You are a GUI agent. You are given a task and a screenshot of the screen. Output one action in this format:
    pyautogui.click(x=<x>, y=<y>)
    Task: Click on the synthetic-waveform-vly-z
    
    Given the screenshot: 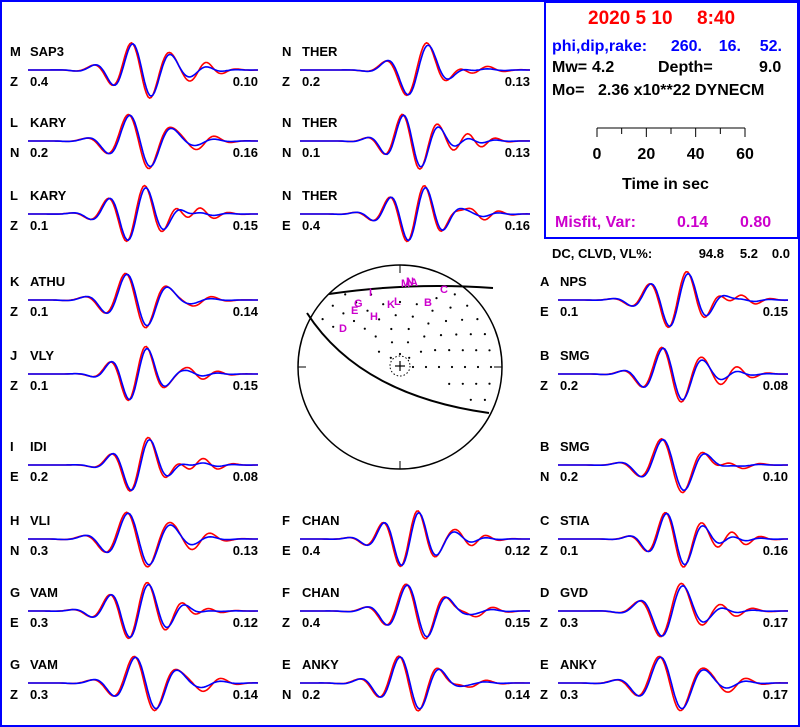 What is the action you would take?
    pyautogui.click(x=143, y=374)
    